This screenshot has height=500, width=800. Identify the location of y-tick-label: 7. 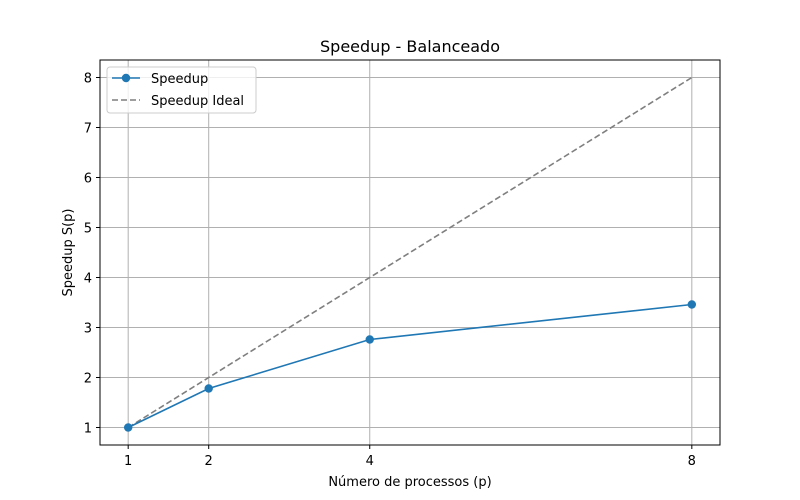
(88, 129).